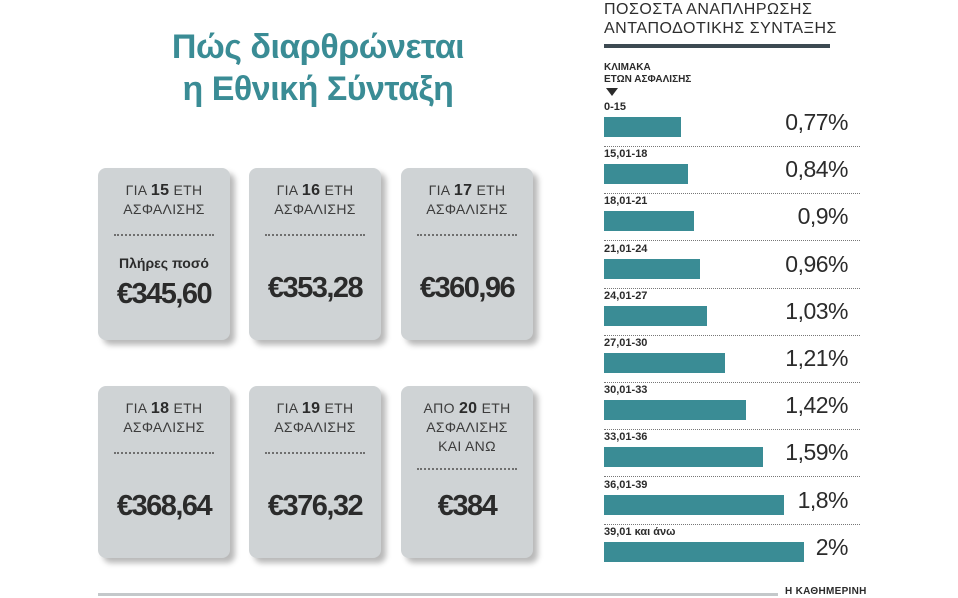 The image size is (958, 598). I want to click on caption-prefix: ΑΠΟ, so click(439, 408).